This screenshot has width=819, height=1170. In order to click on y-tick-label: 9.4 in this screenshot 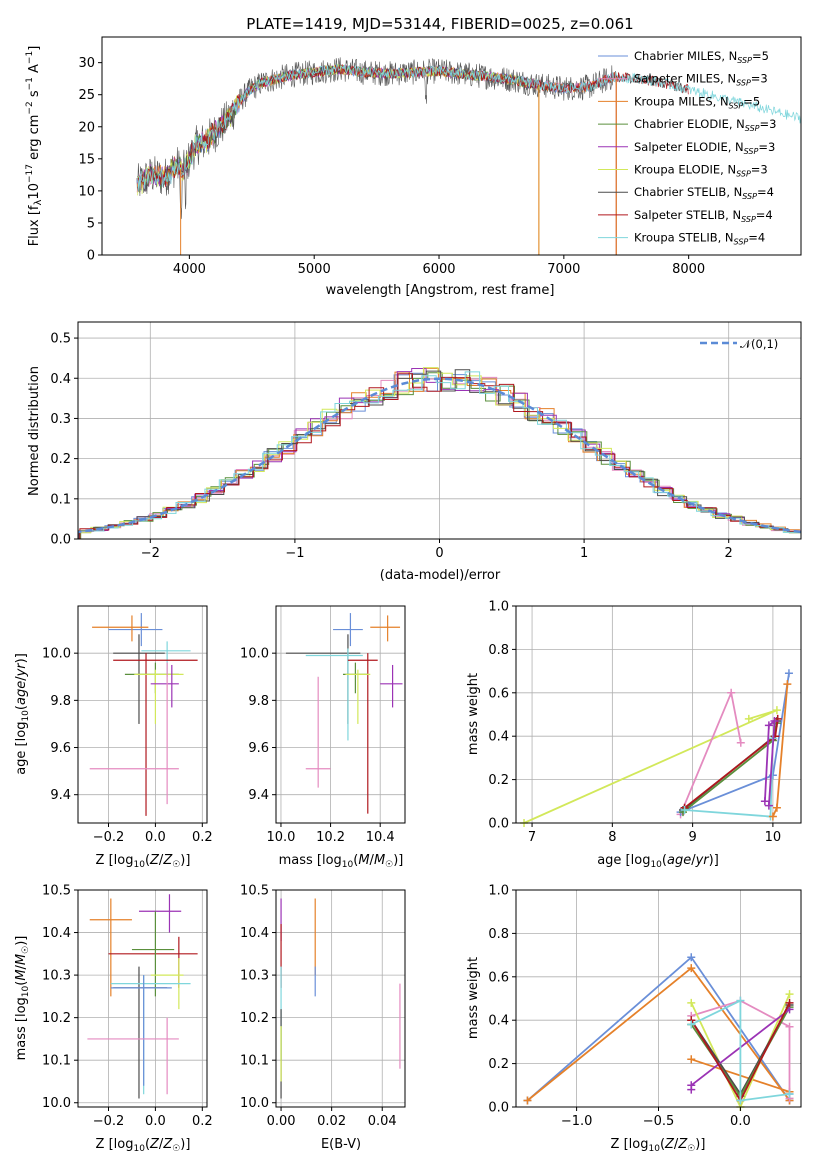, I will do `click(258, 795)`.